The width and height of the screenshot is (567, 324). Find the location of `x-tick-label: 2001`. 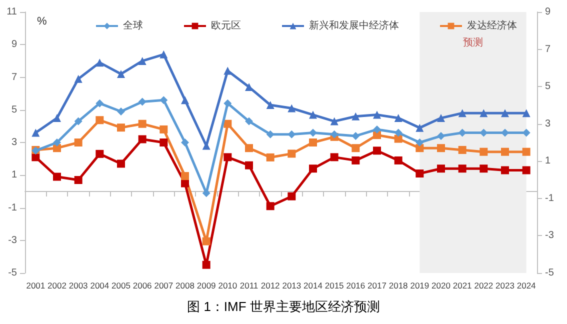

x-tick-label: 2001 is located at coordinates (36, 285).